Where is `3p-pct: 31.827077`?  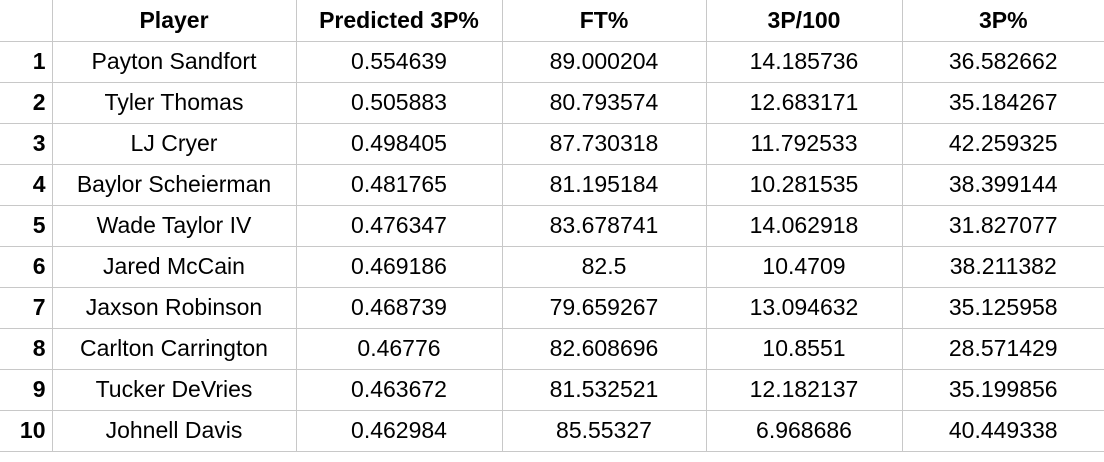
3p-pct: 31.827077 is located at coordinates (1002, 225).